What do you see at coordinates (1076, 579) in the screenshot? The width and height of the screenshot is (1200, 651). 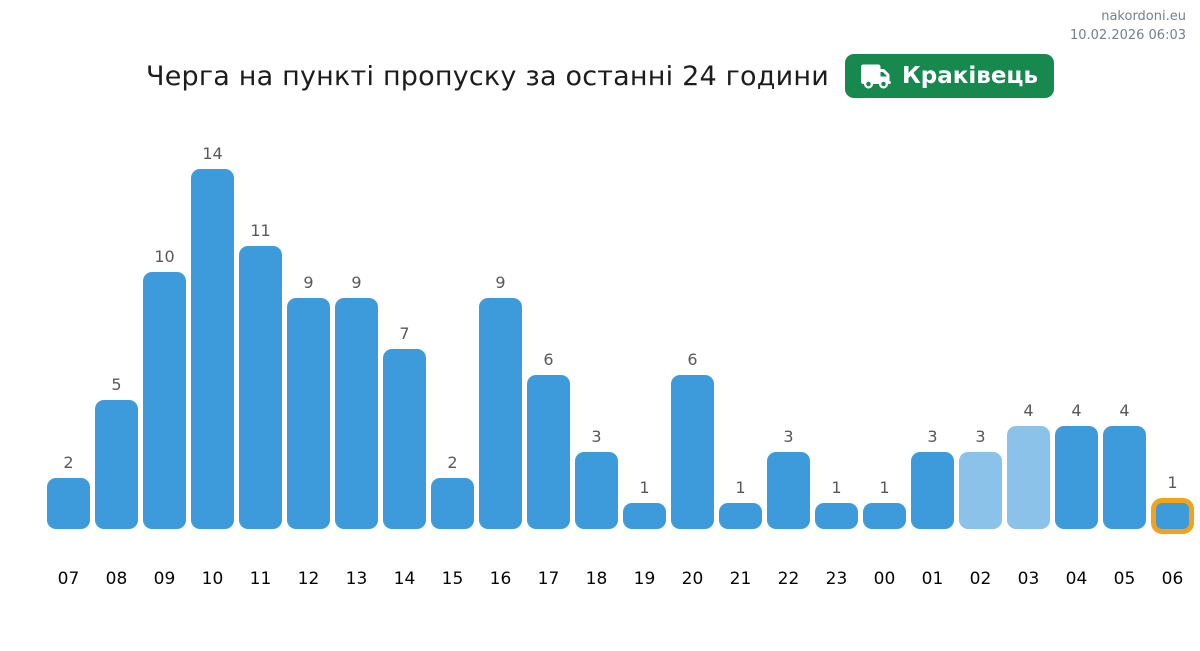 I see `x-axis-label-04: 04` at bounding box center [1076, 579].